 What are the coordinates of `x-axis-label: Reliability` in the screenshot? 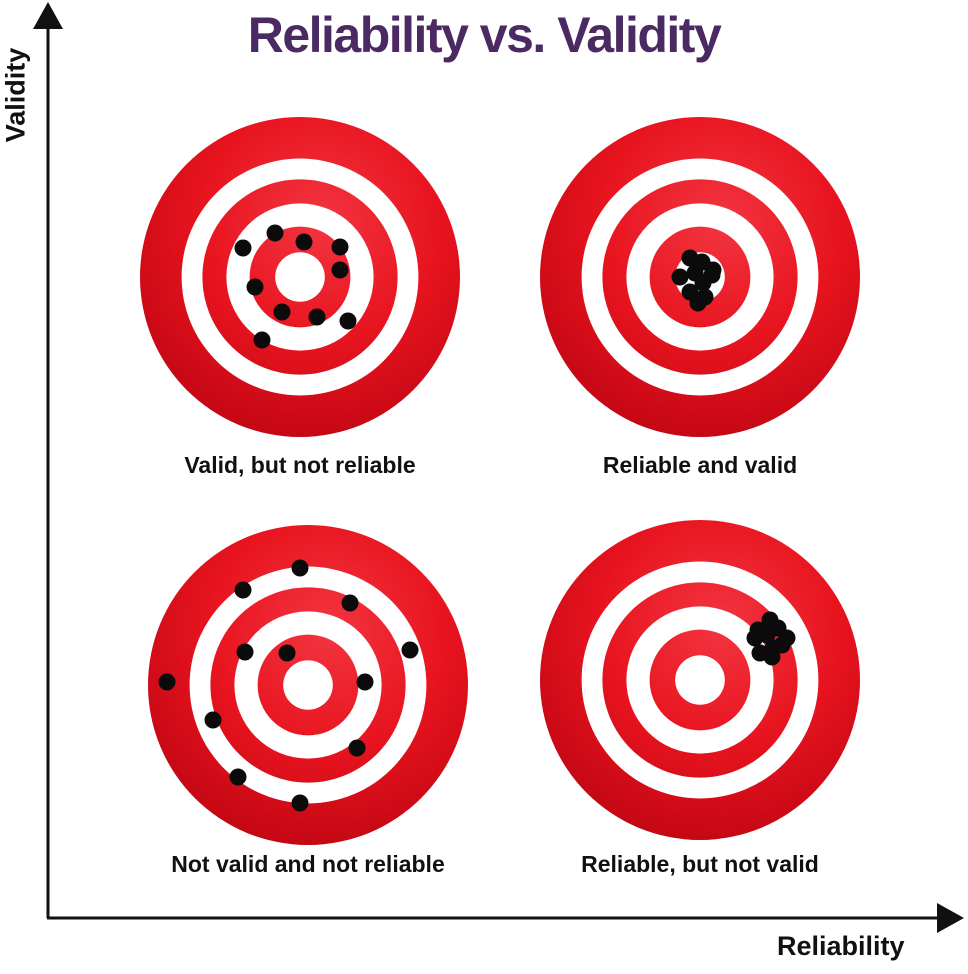 It's located at (841, 946).